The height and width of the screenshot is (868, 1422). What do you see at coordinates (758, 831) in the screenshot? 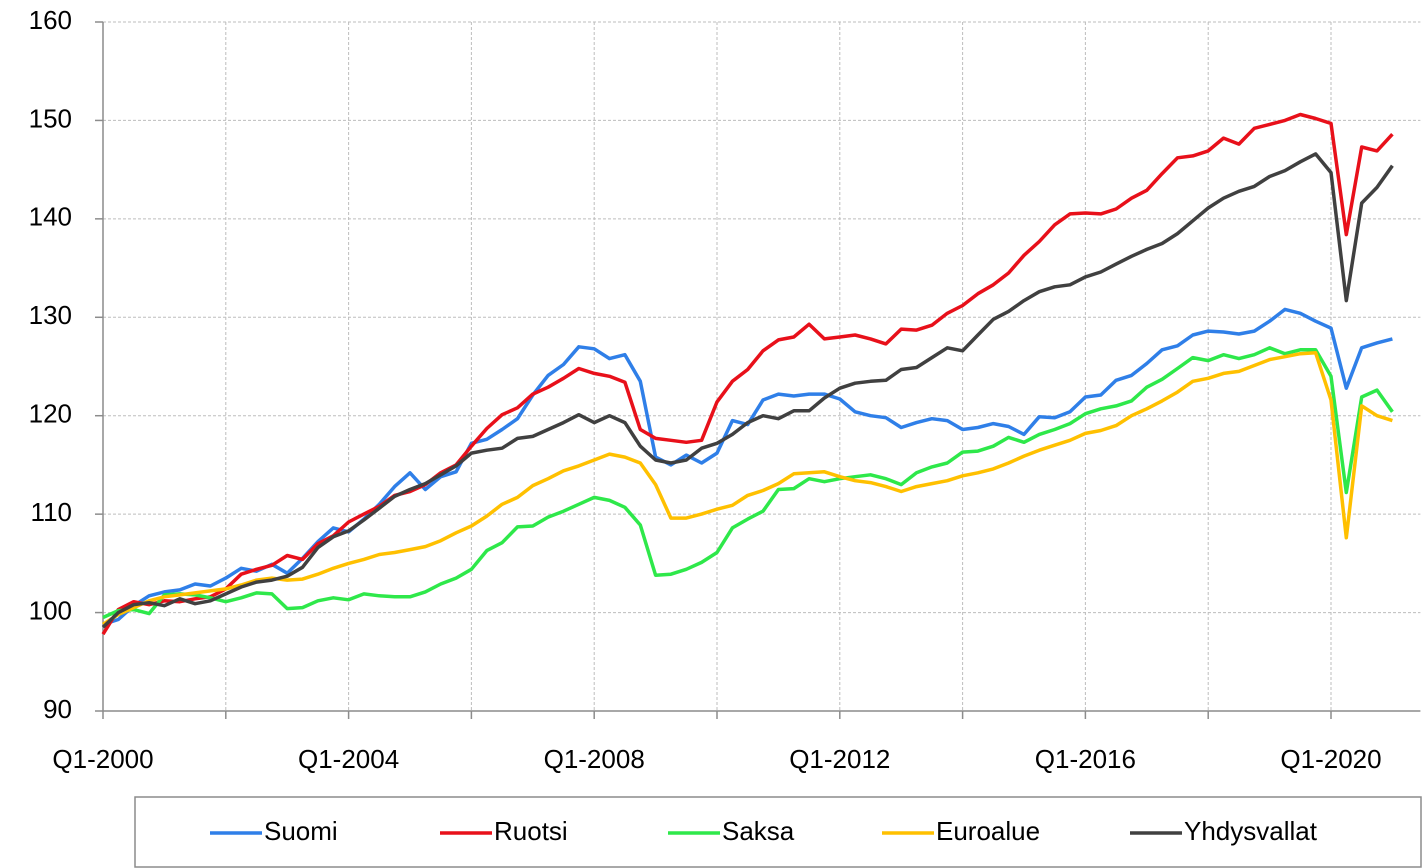
I see `legend-label: Saksa` at bounding box center [758, 831].